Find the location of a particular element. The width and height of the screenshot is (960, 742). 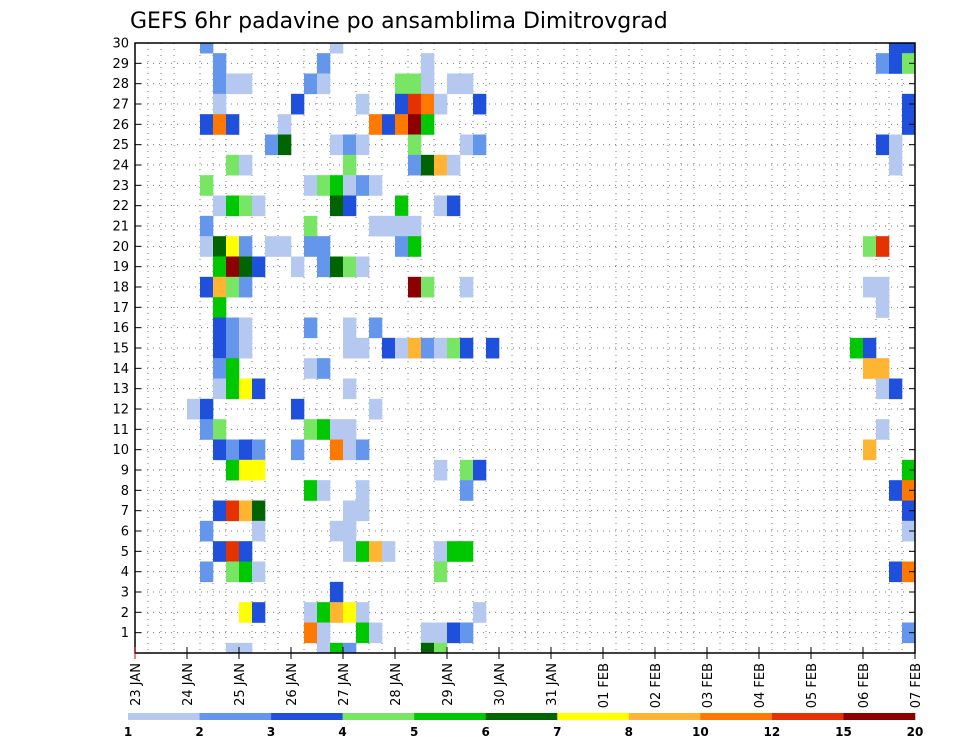

colorbar-label: 2 is located at coordinates (199, 732).